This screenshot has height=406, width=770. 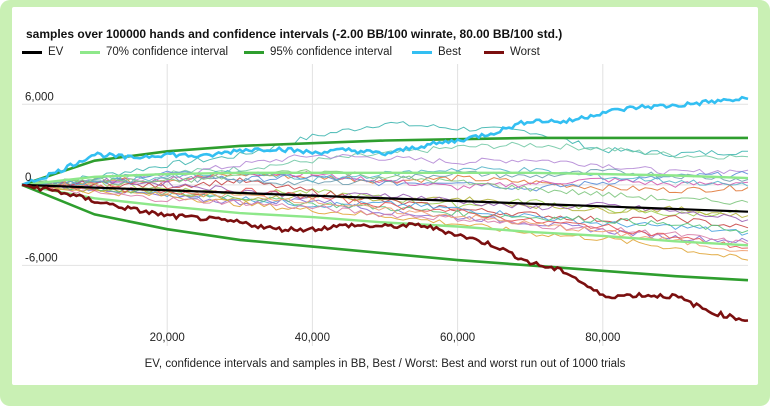 I want to click on legend-swatch-ev, so click(x=32, y=52).